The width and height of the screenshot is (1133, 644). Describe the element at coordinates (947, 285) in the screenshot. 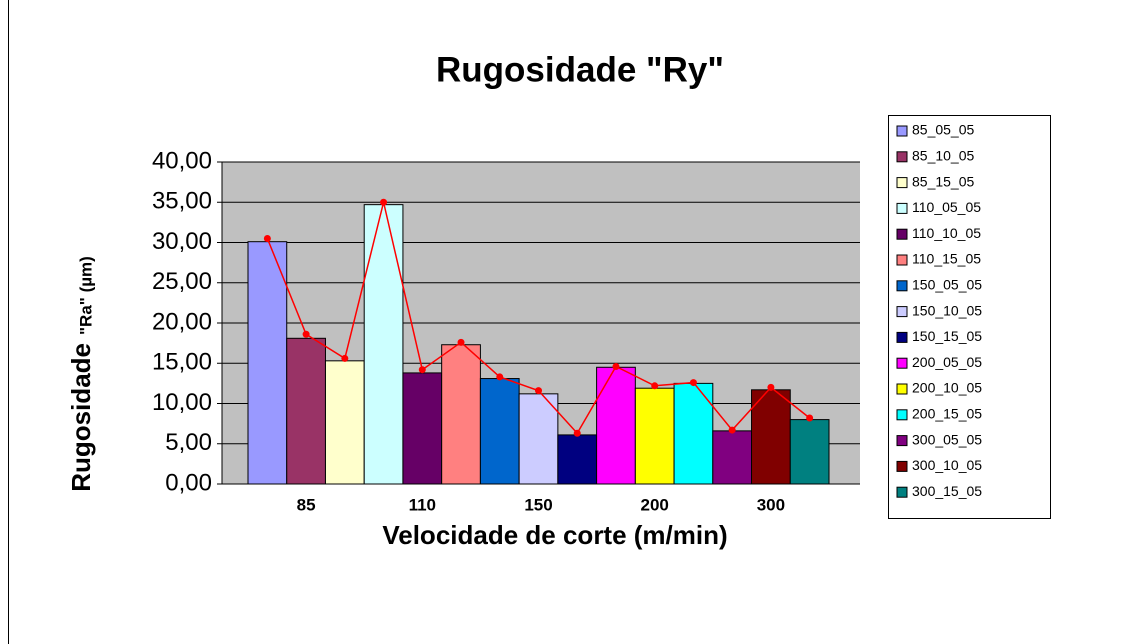

I see `legend-label: 150_05_05` at that location.